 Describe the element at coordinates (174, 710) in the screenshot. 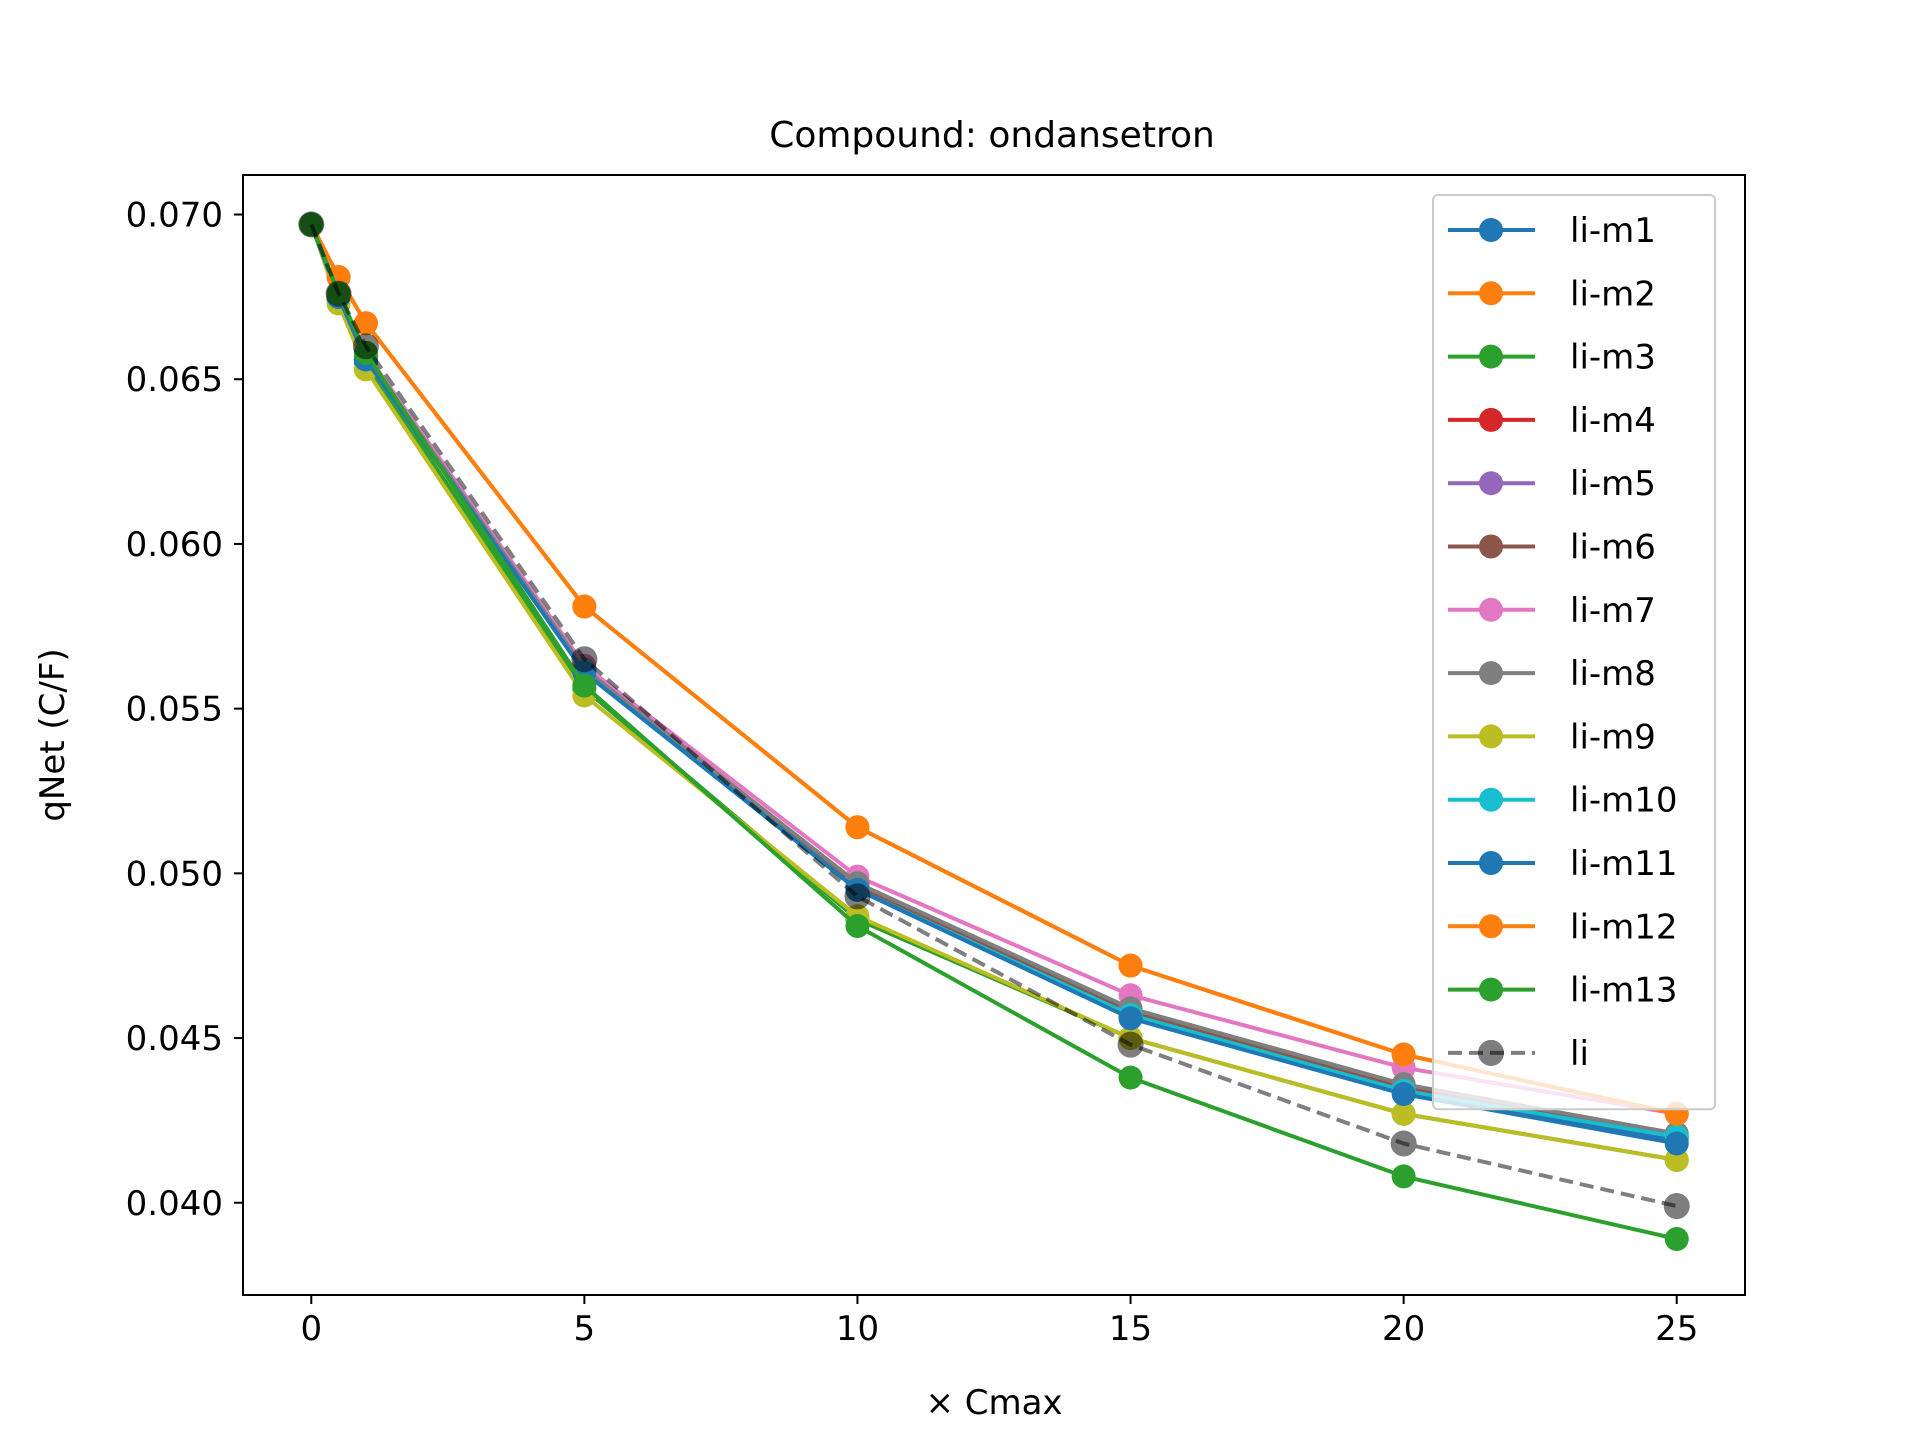

I see `y-tick-label: 0.055` at that location.